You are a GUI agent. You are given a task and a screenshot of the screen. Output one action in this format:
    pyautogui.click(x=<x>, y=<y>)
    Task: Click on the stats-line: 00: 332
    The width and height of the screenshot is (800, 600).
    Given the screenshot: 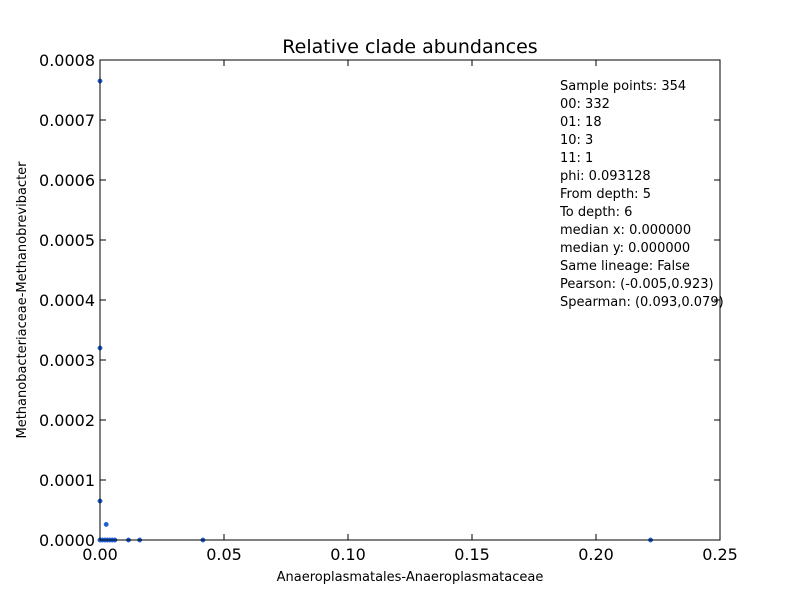 What is the action you would take?
    pyautogui.click(x=585, y=104)
    